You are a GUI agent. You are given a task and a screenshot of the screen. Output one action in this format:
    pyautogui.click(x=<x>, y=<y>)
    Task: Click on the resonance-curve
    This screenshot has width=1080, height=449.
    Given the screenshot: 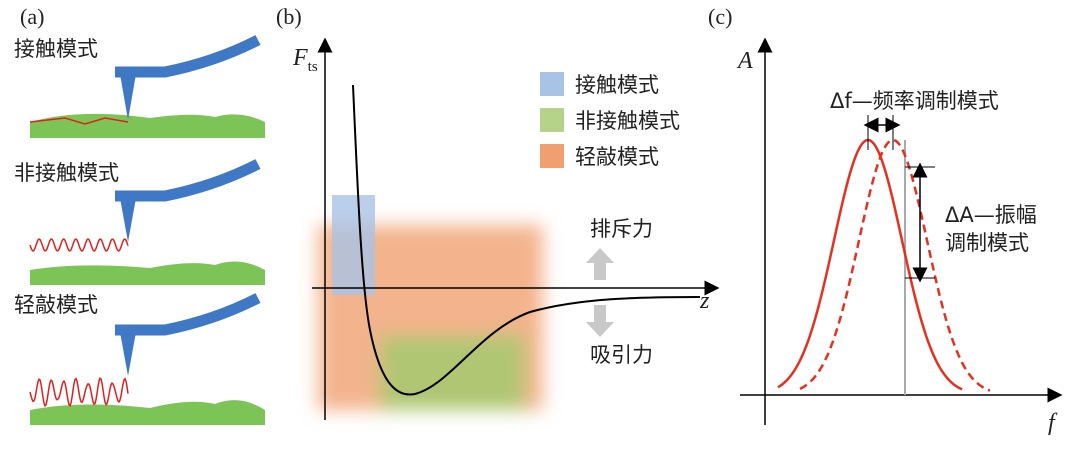 What is the action you would take?
    pyautogui.click(x=870, y=264)
    